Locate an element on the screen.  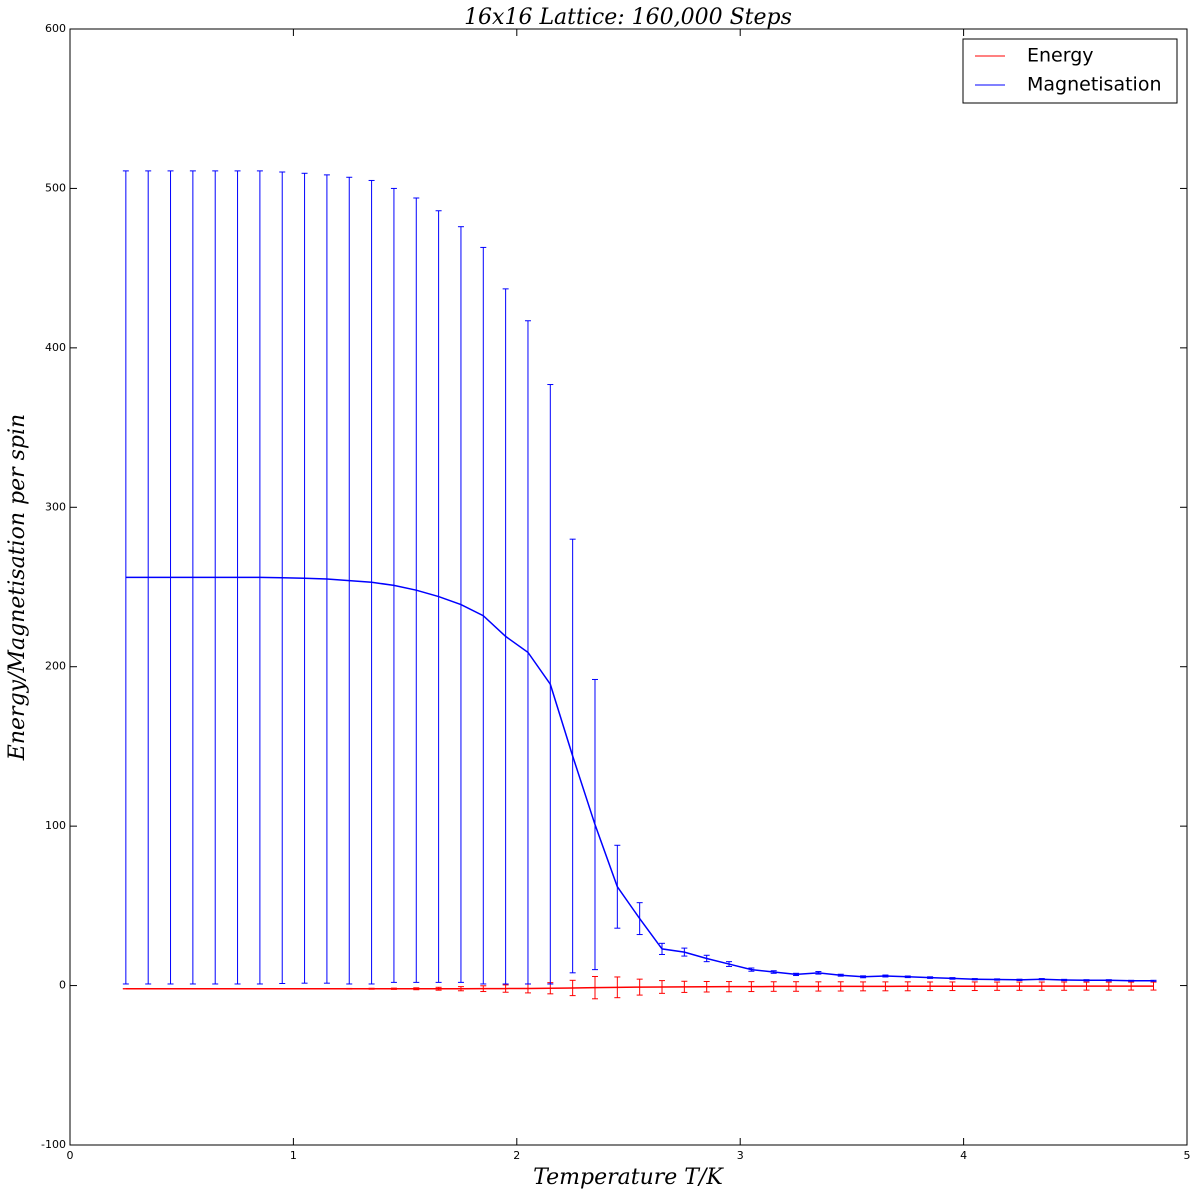
x-tick-label: 4 is located at coordinates (963, 1155).